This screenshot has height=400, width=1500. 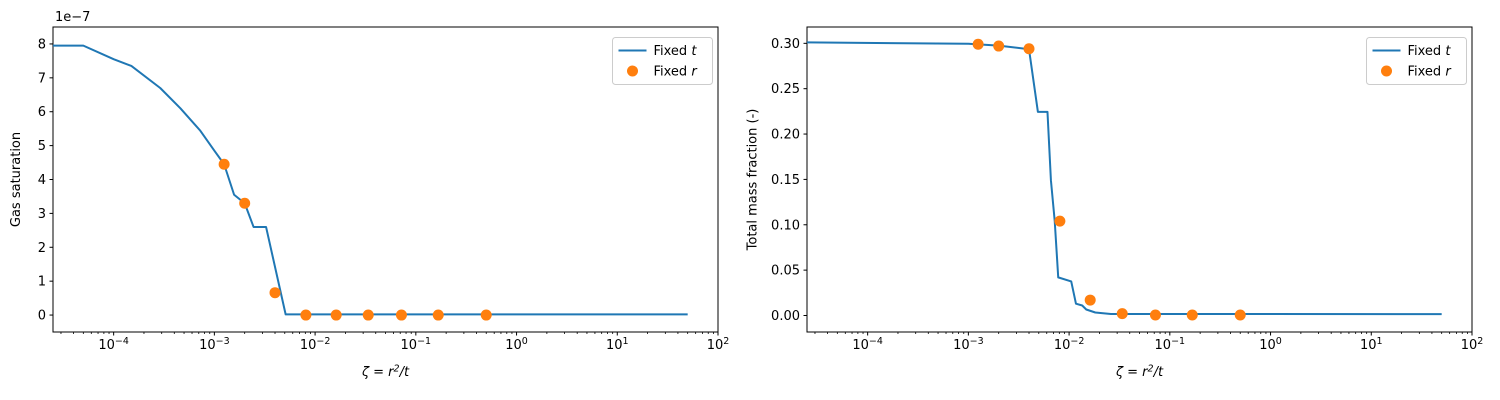 What do you see at coordinates (785, 271) in the screenshot?
I see `y-axis-tick-label: 0.05` at bounding box center [785, 271].